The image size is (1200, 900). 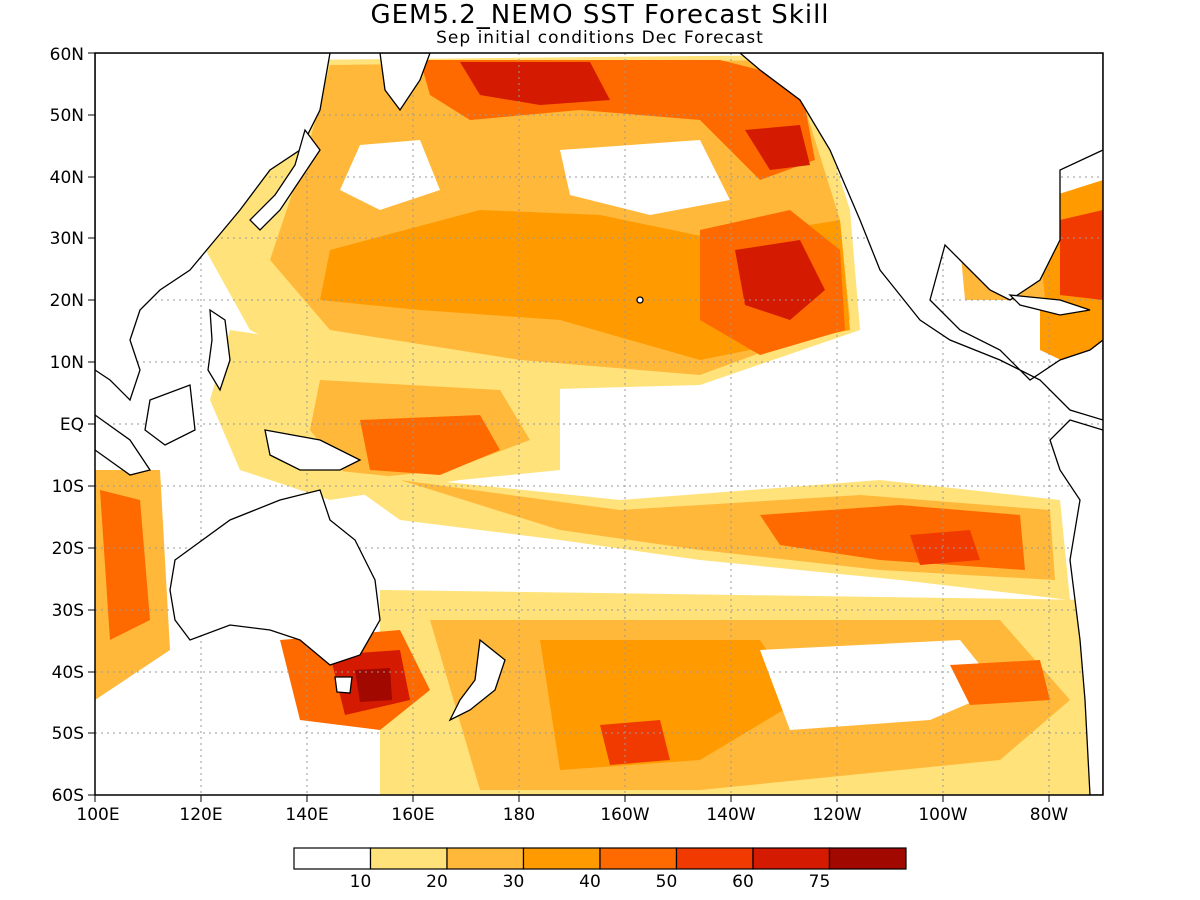 I want to click on coast-australia, so click(x=275, y=577).